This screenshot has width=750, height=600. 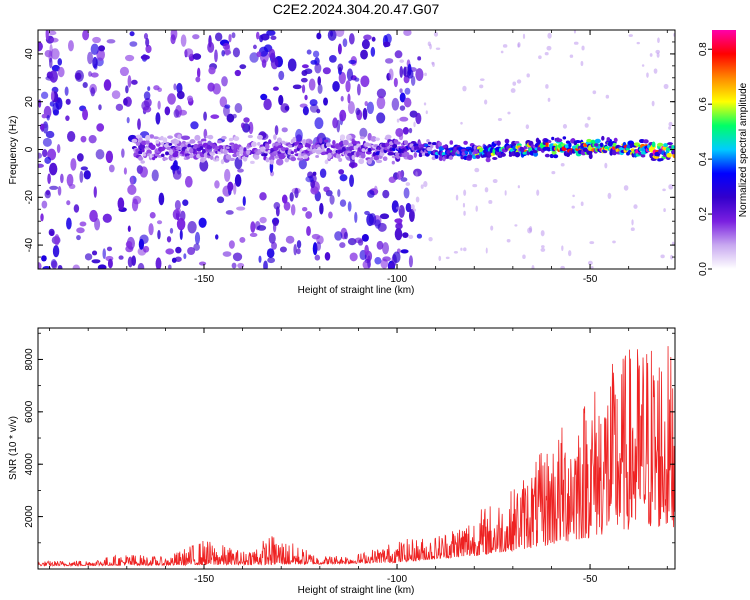 What do you see at coordinates (29, 464) in the screenshot?
I see `snr-y-tick-label: 4000` at bounding box center [29, 464].